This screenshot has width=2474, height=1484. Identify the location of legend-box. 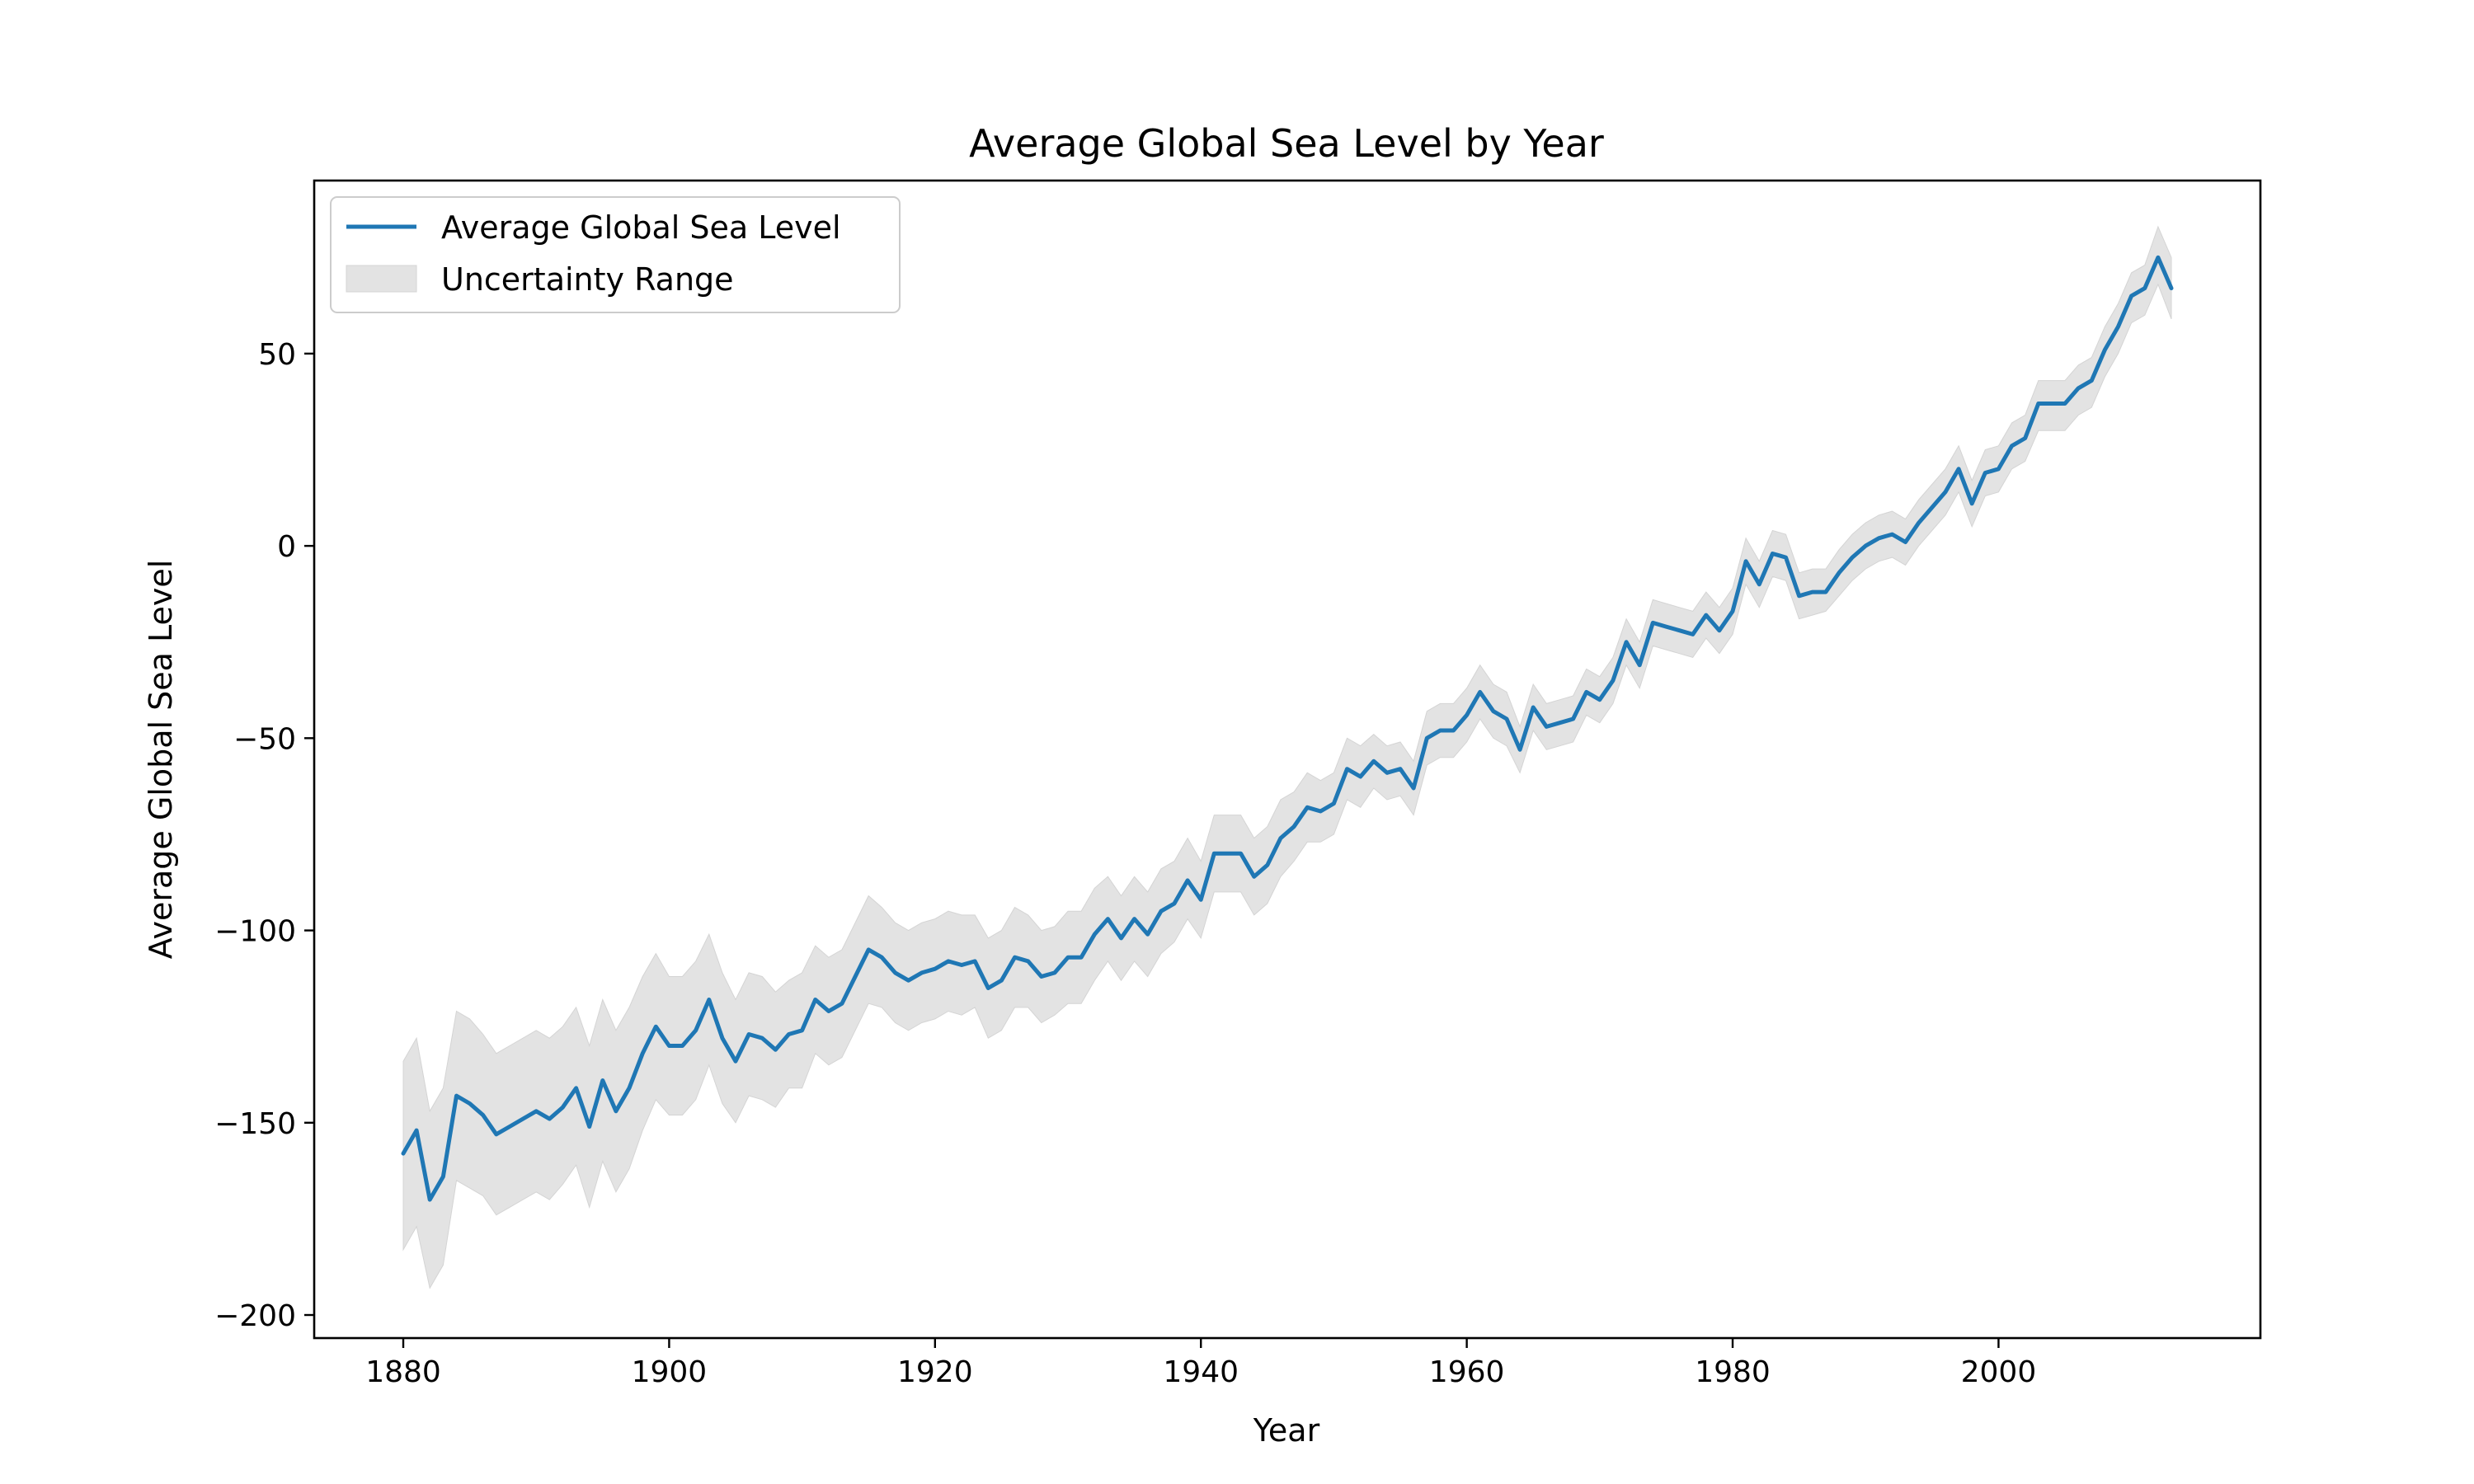
(615, 254).